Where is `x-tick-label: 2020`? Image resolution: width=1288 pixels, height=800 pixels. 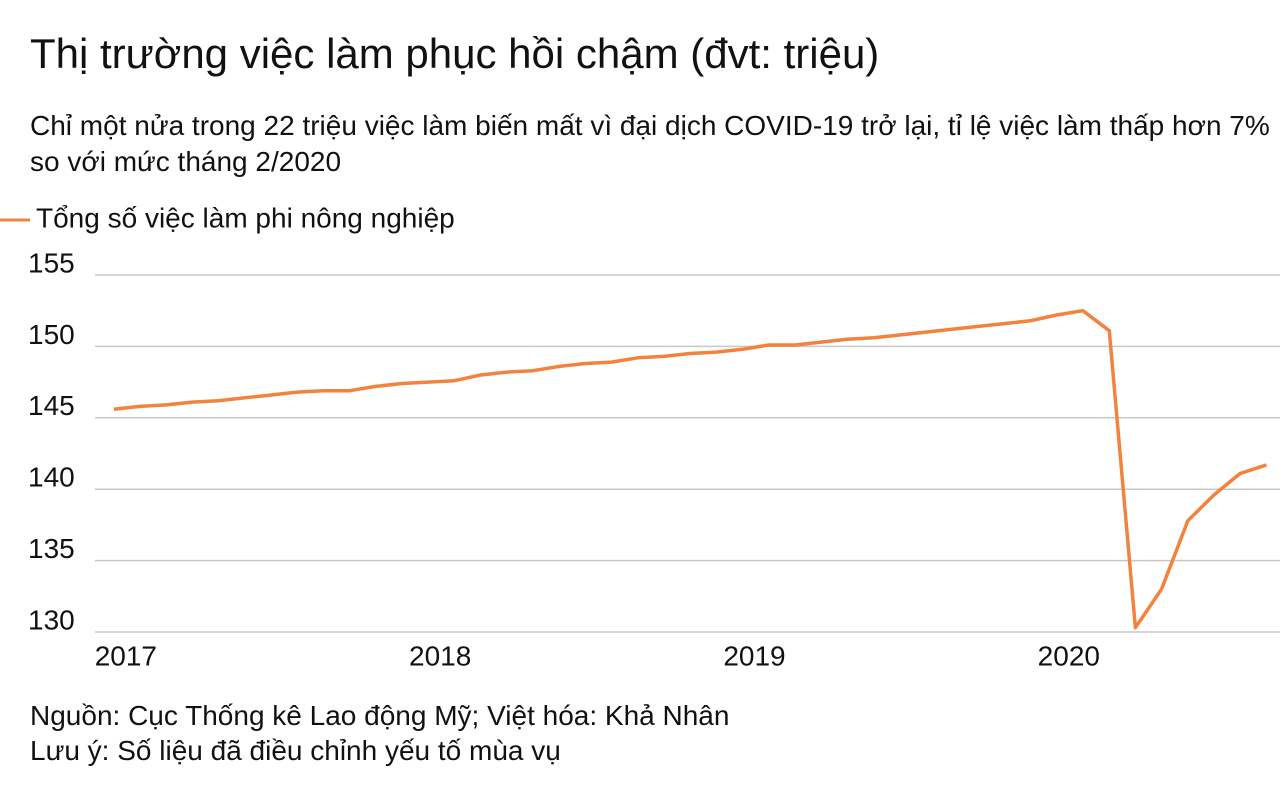 x-tick-label: 2020 is located at coordinates (1069, 655).